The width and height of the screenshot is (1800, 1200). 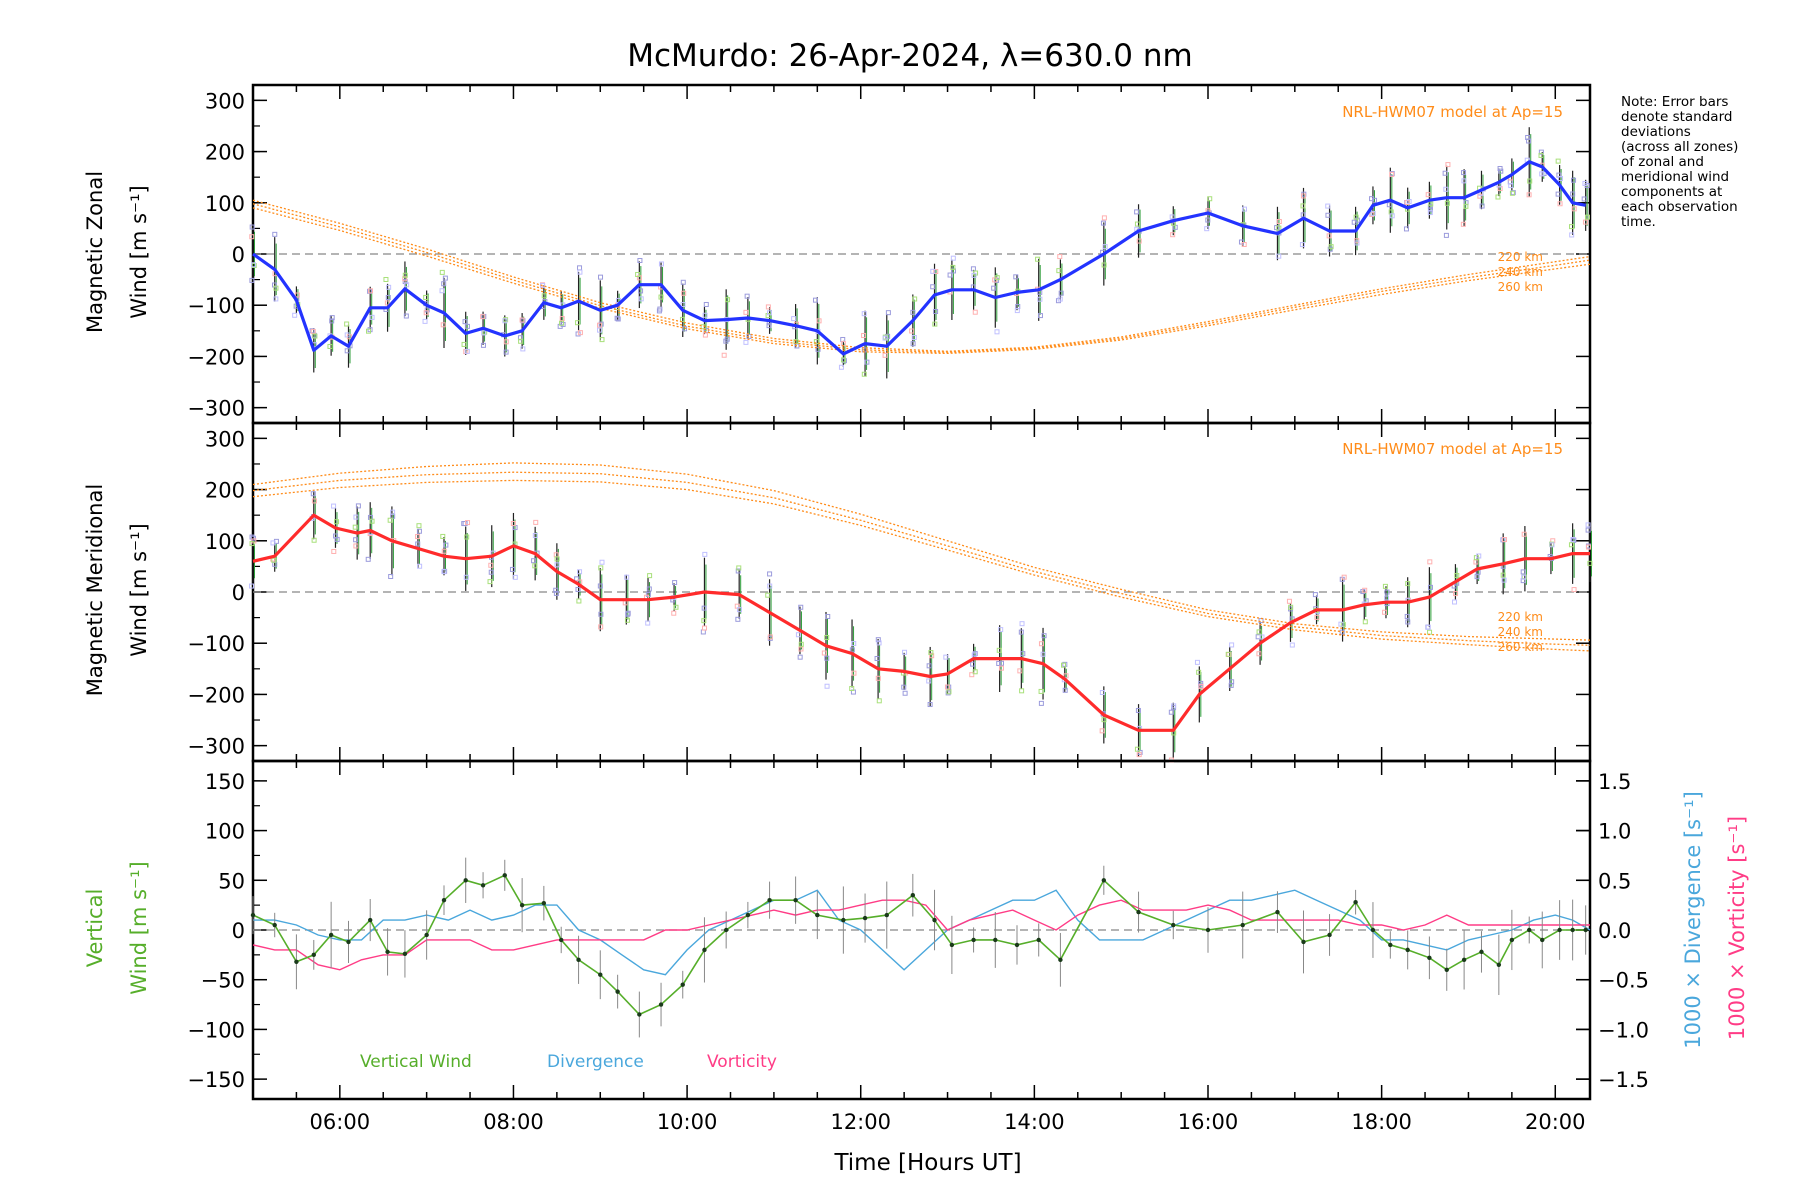 I want to click on vorticity-ylabel: 1000 × Vorticity [s⁻¹], so click(x=1737, y=928).